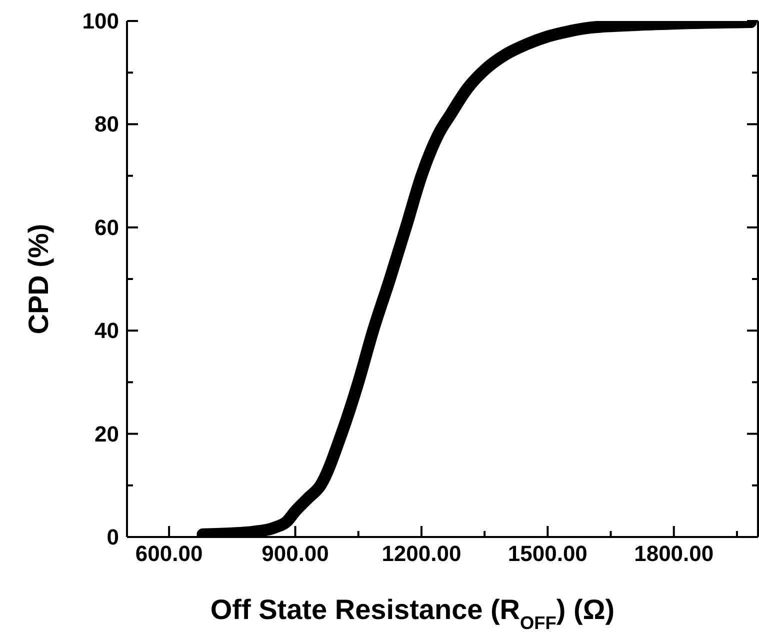 This screenshot has height=641, width=759. I want to click on y-tick-label: 60, so click(106, 227).